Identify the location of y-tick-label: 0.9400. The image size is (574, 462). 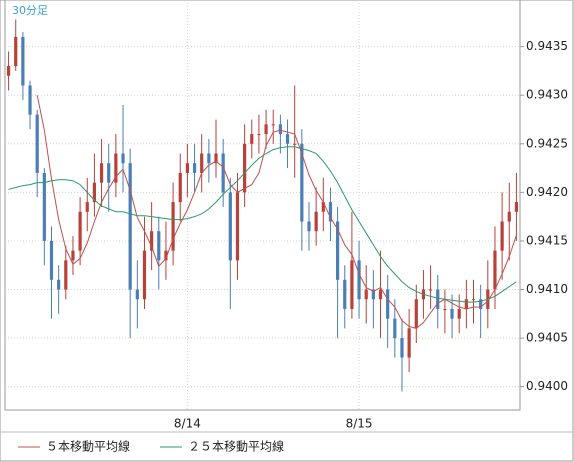
(547, 386).